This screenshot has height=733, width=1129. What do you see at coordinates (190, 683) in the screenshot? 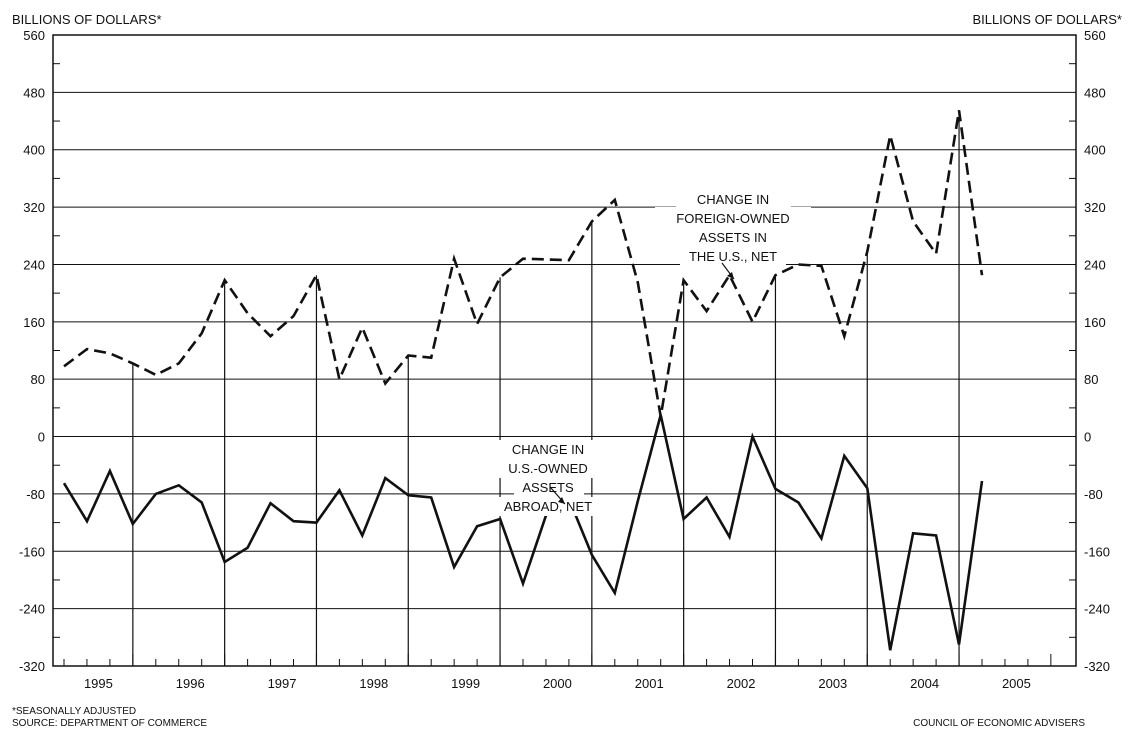
I see `x-tick-label: 1996` at bounding box center [190, 683].